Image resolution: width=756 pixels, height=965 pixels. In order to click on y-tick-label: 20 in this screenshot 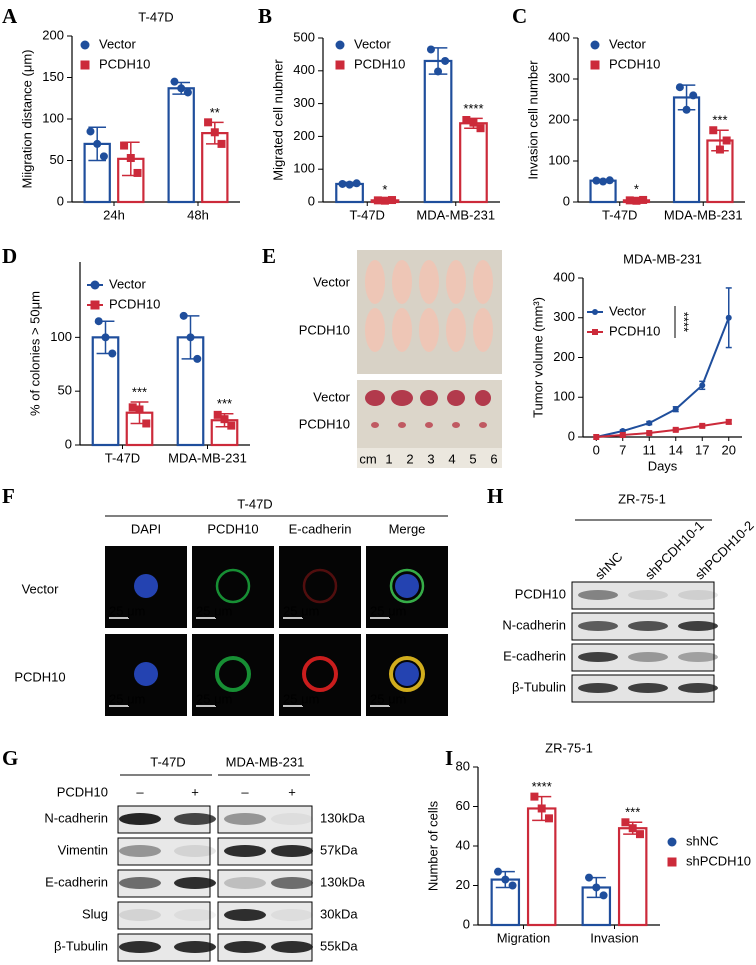, I will do `click(463, 884)`.